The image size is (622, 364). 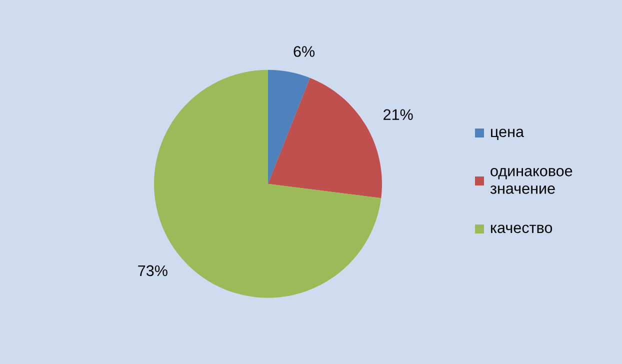 I want to click on data-label: 6%, so click(x=304, y=51).